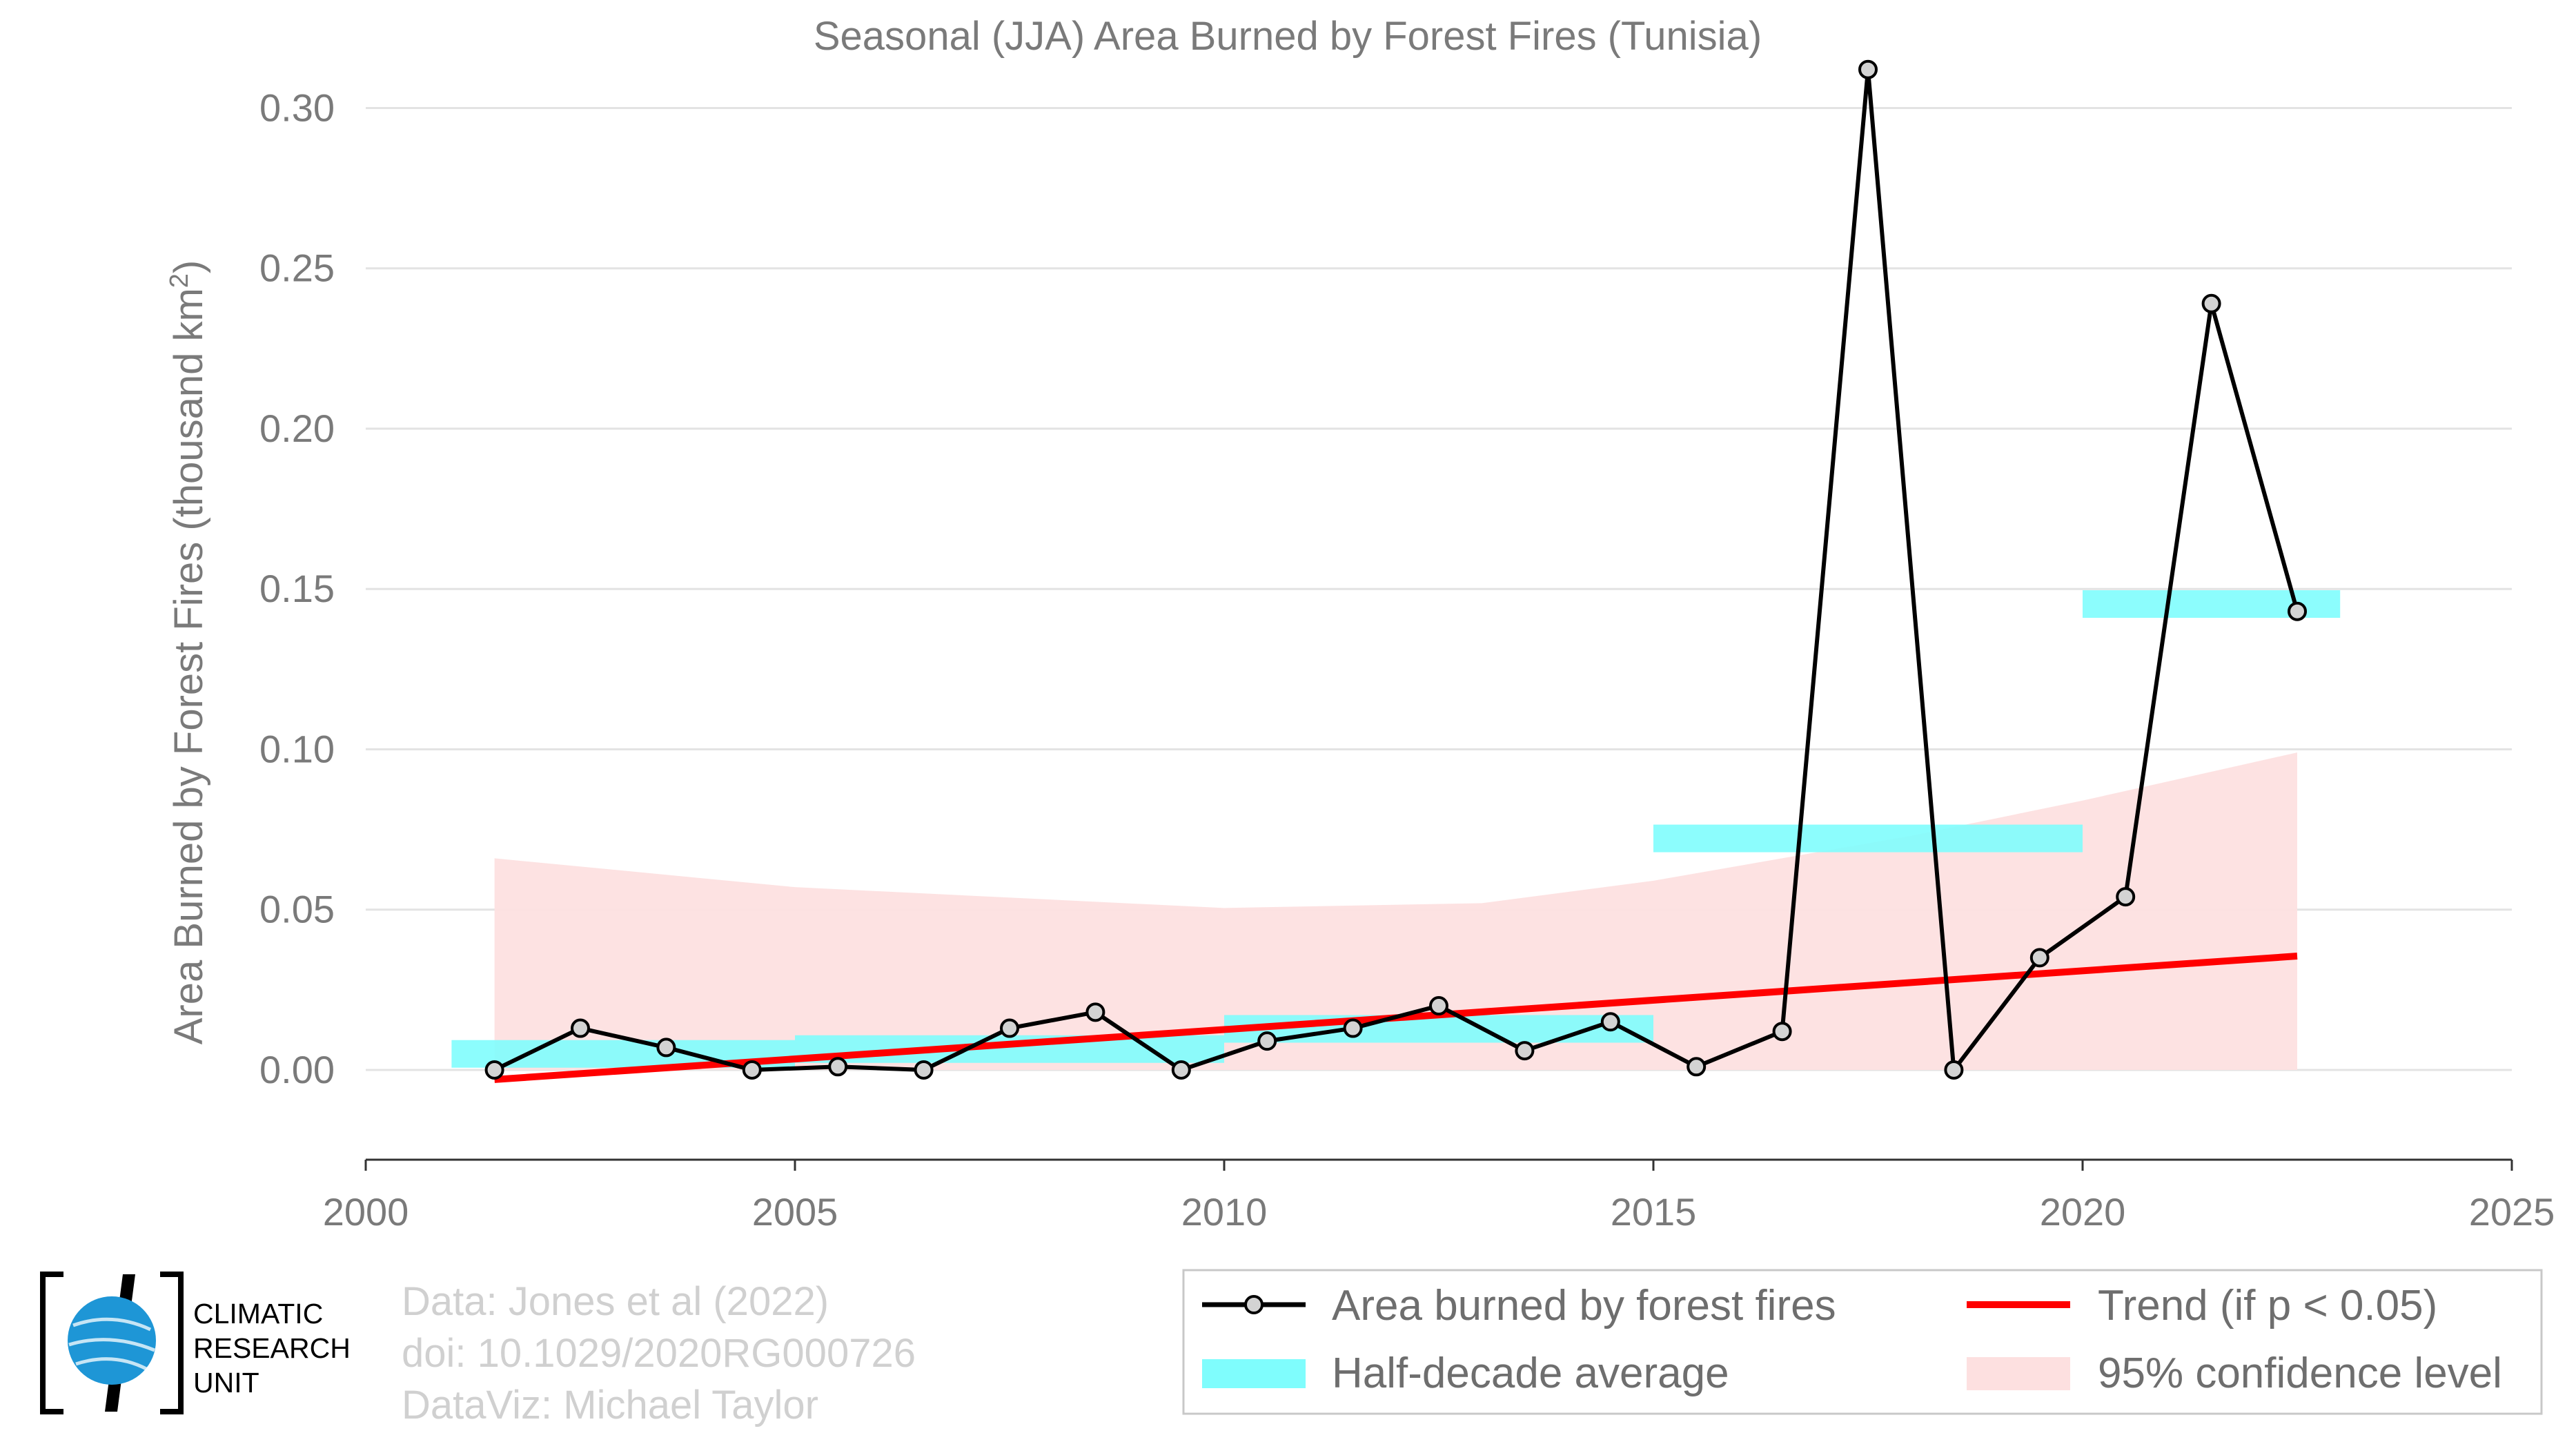 Image resolution: width=2576 pixels, height=1451 pixels. What do you see at coordinates (2267, 1306) in the screenshot?
I see `legend-label-trend: Trend (if p < 0.05)` at bounding box center [2267, 1306].